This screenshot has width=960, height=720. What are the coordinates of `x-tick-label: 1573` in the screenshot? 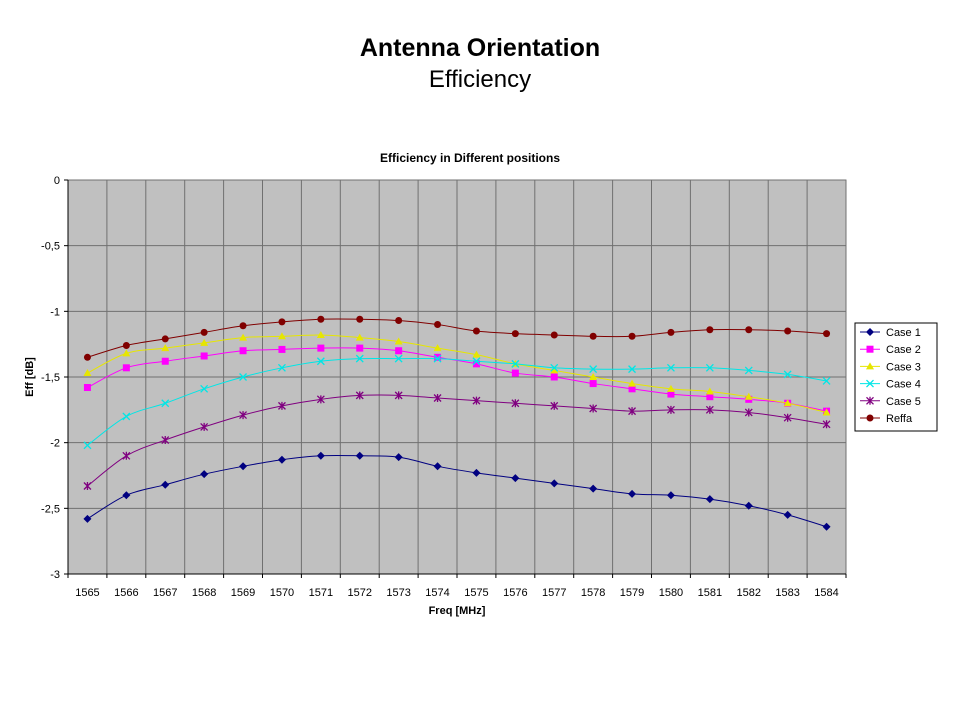 It's located at (398, 593).